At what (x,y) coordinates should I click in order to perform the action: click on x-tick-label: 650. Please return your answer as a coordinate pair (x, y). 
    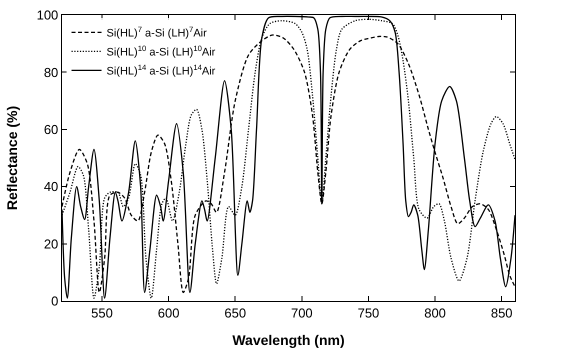
    Looking at the image, I should click on (235, 313).